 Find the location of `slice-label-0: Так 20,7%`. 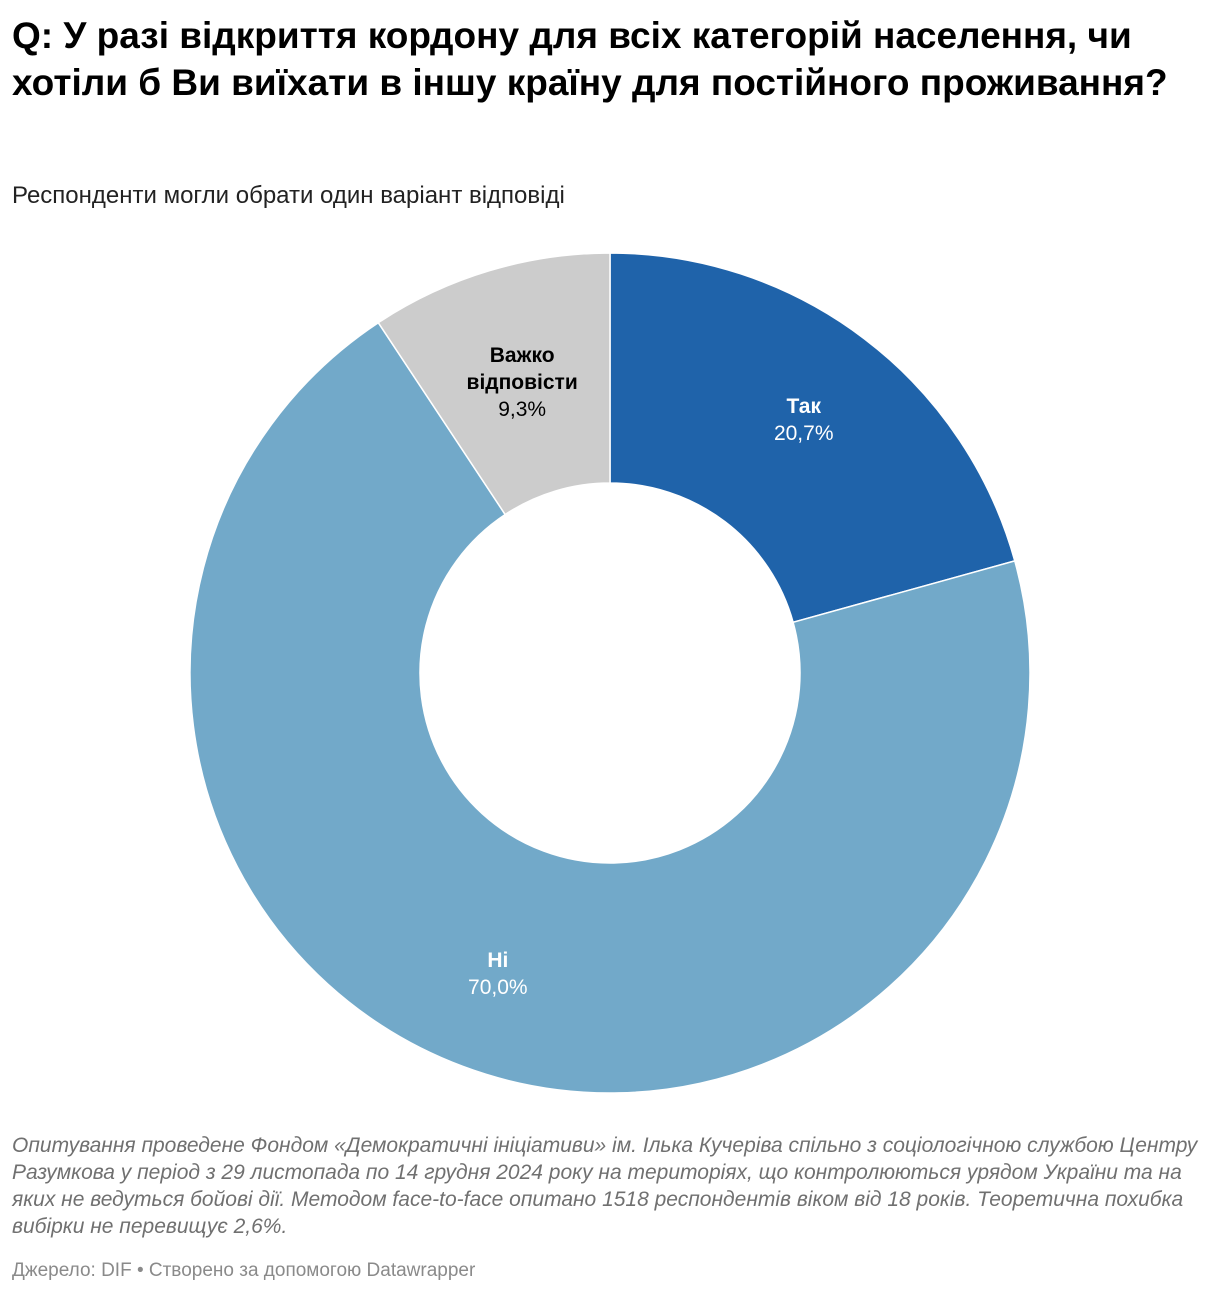

slice-label-0: Так 20,7% is located at coordinates (804, 420).